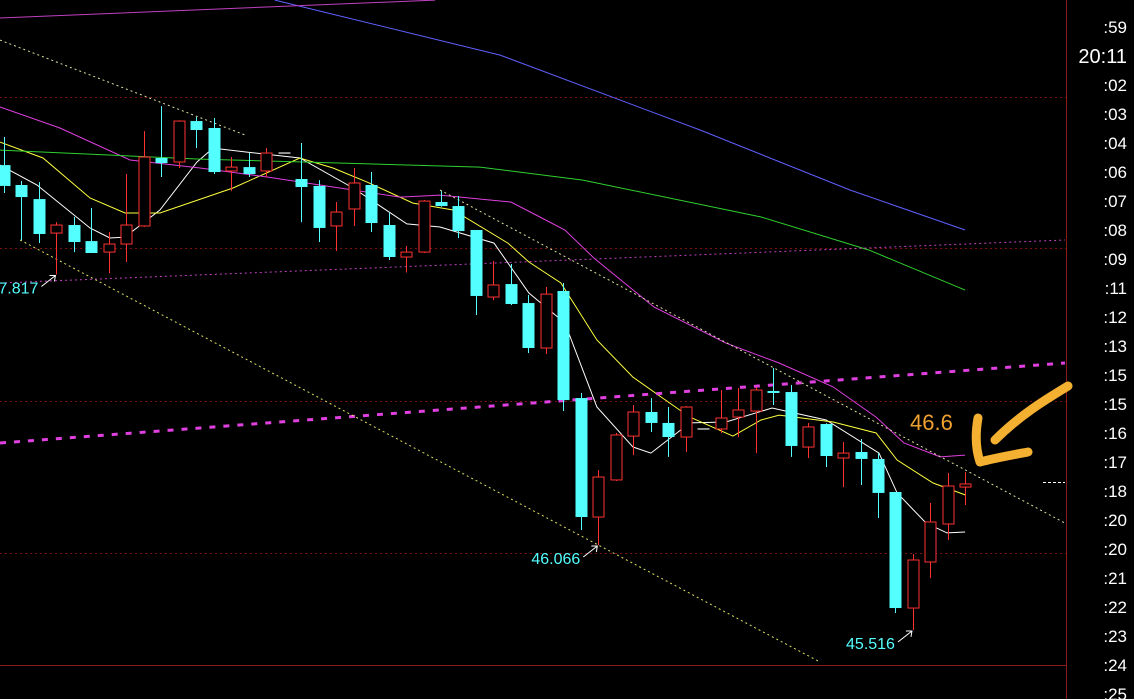 The image size is (1134, 699). I want to click on axis-tick-label: :21, so click(1115, 578).